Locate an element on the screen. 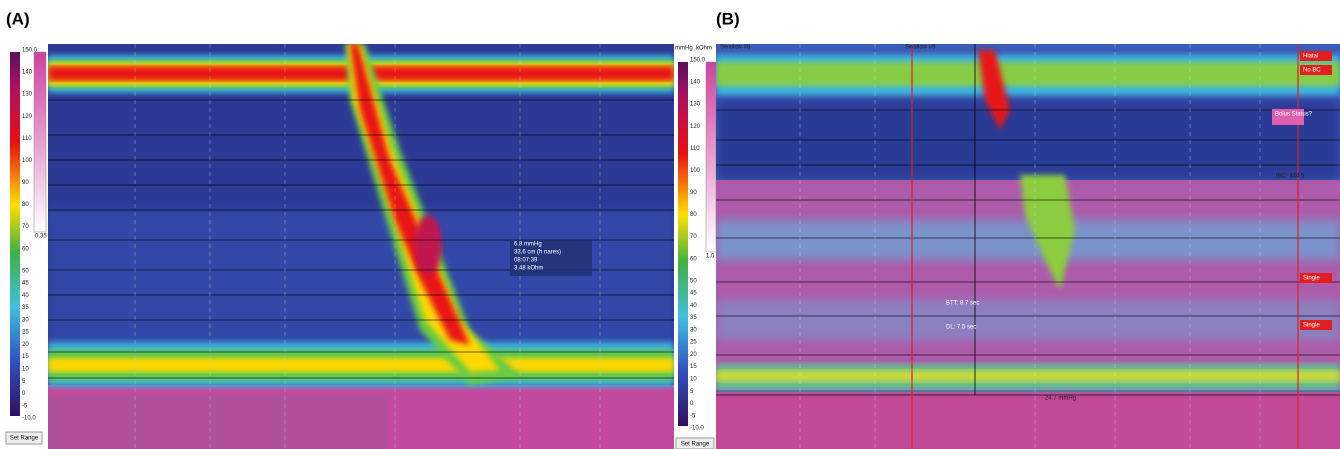 Image resolution: width=1340 pixels, height=449 pixels. tag: Bolus Status? is located at coordinates (1294, 115).